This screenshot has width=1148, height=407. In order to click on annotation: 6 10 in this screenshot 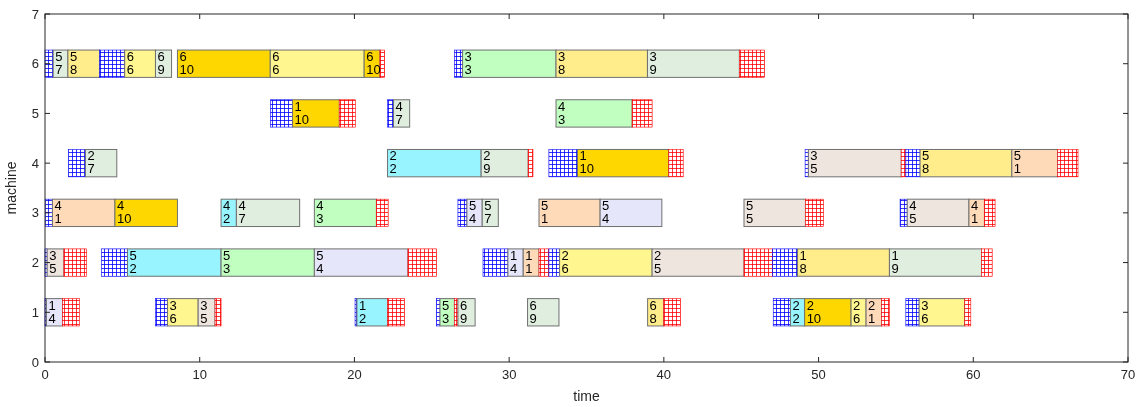, I will do `click(186, 63)`.